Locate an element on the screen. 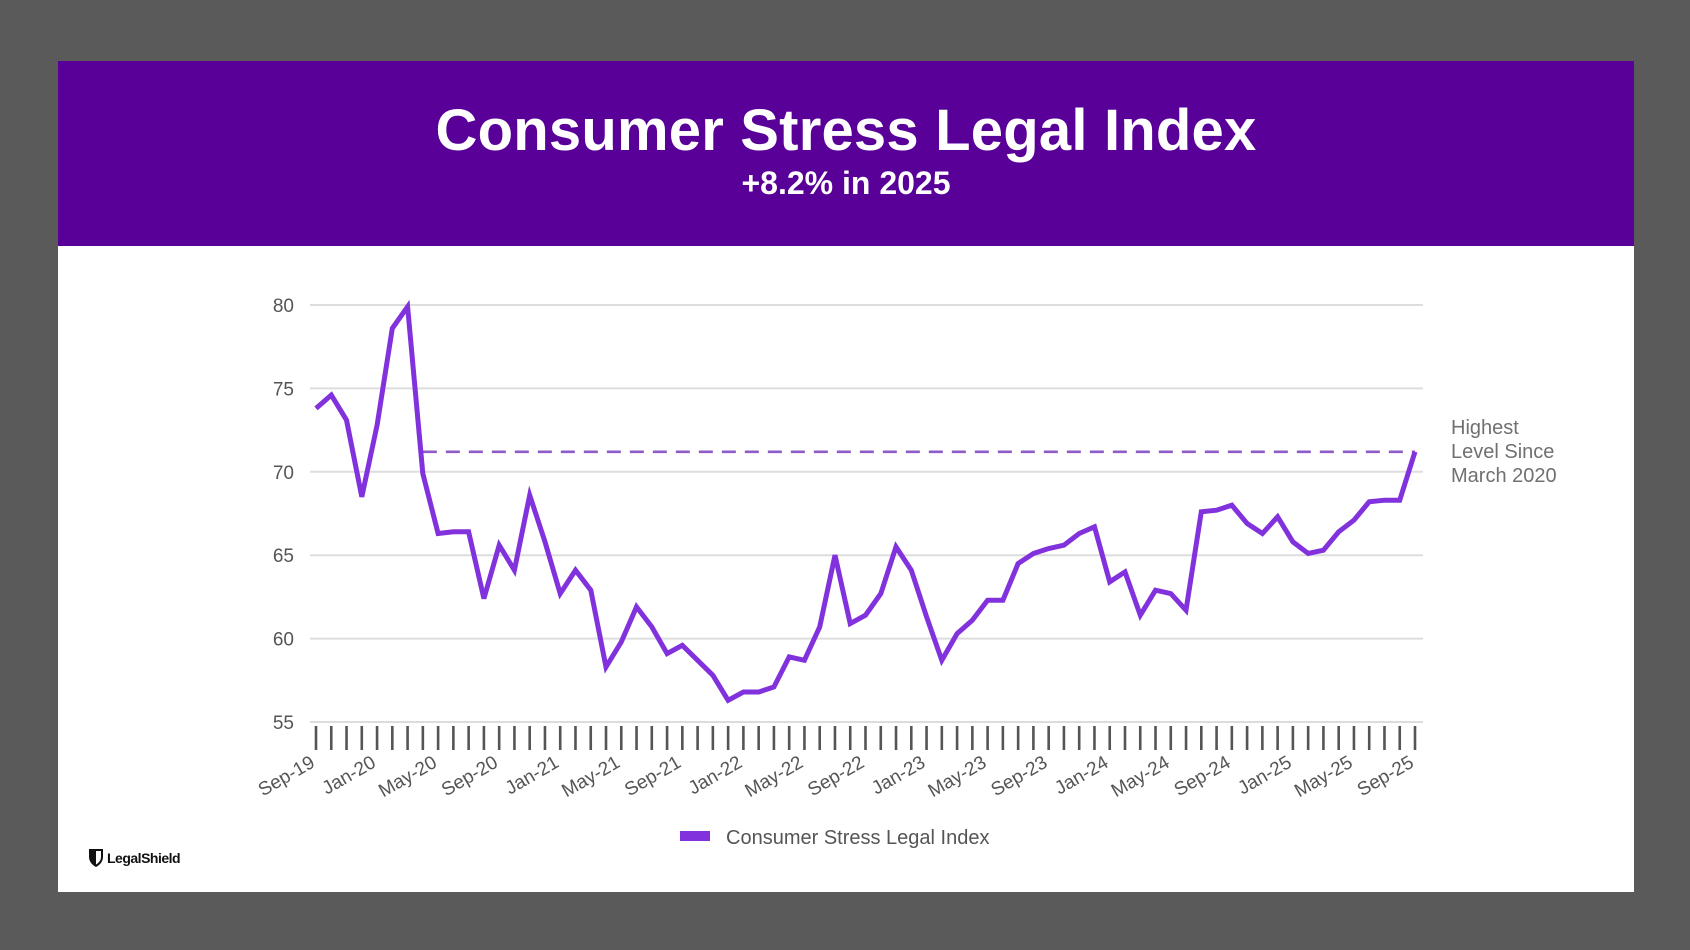  brand-logo: LegalShield is located at coordinates (134, 858).